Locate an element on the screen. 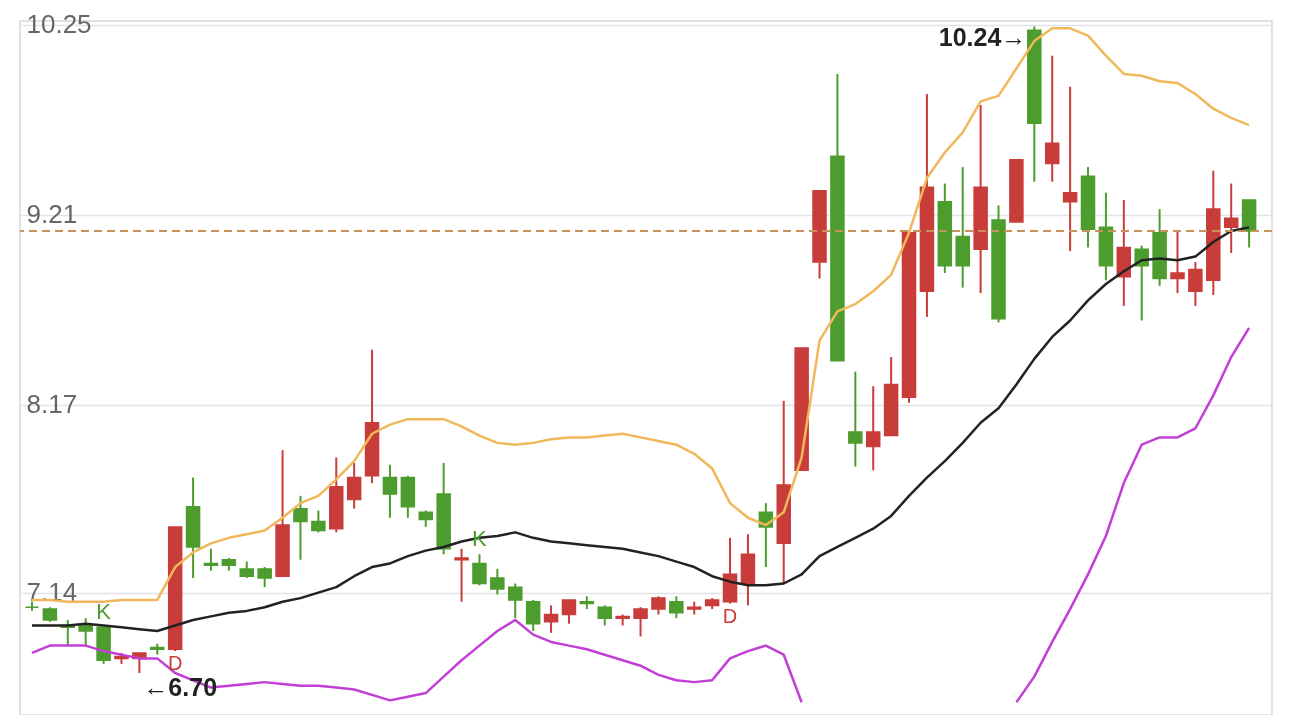 The width and height of the screenshot is (1290, 715). annotation: K is located at coordinates (104, 612).